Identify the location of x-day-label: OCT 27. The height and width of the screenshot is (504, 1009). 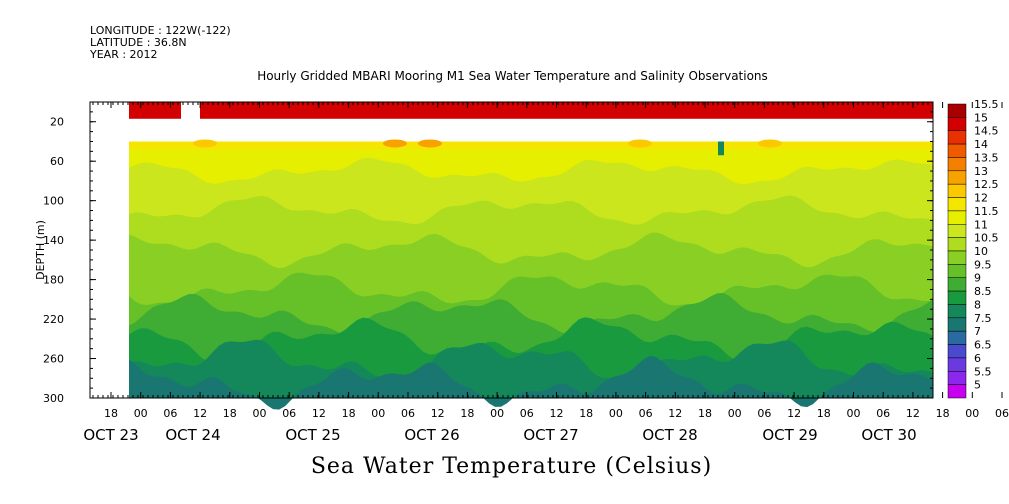
(550, 435).